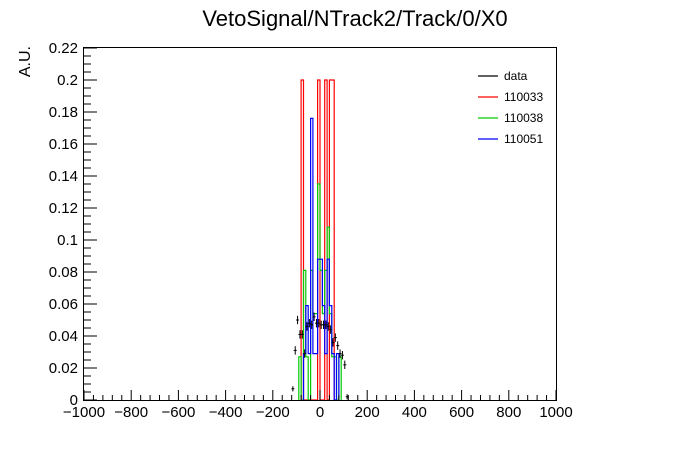  What do you see at coordinates (503, 76) in the screenshot?
I see `legend-entry: data` at bounding box center [503, 76].